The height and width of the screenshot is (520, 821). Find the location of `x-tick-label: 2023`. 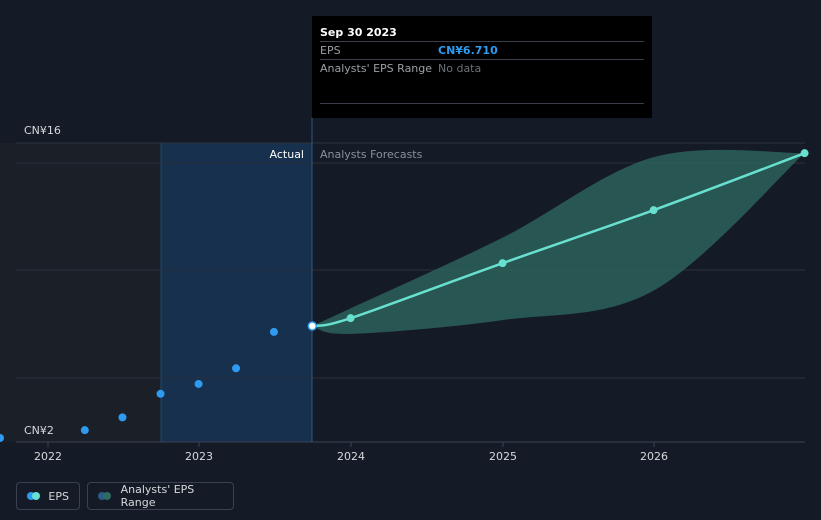

x-tick-label: 2023 is located at coordinates (199, 456).